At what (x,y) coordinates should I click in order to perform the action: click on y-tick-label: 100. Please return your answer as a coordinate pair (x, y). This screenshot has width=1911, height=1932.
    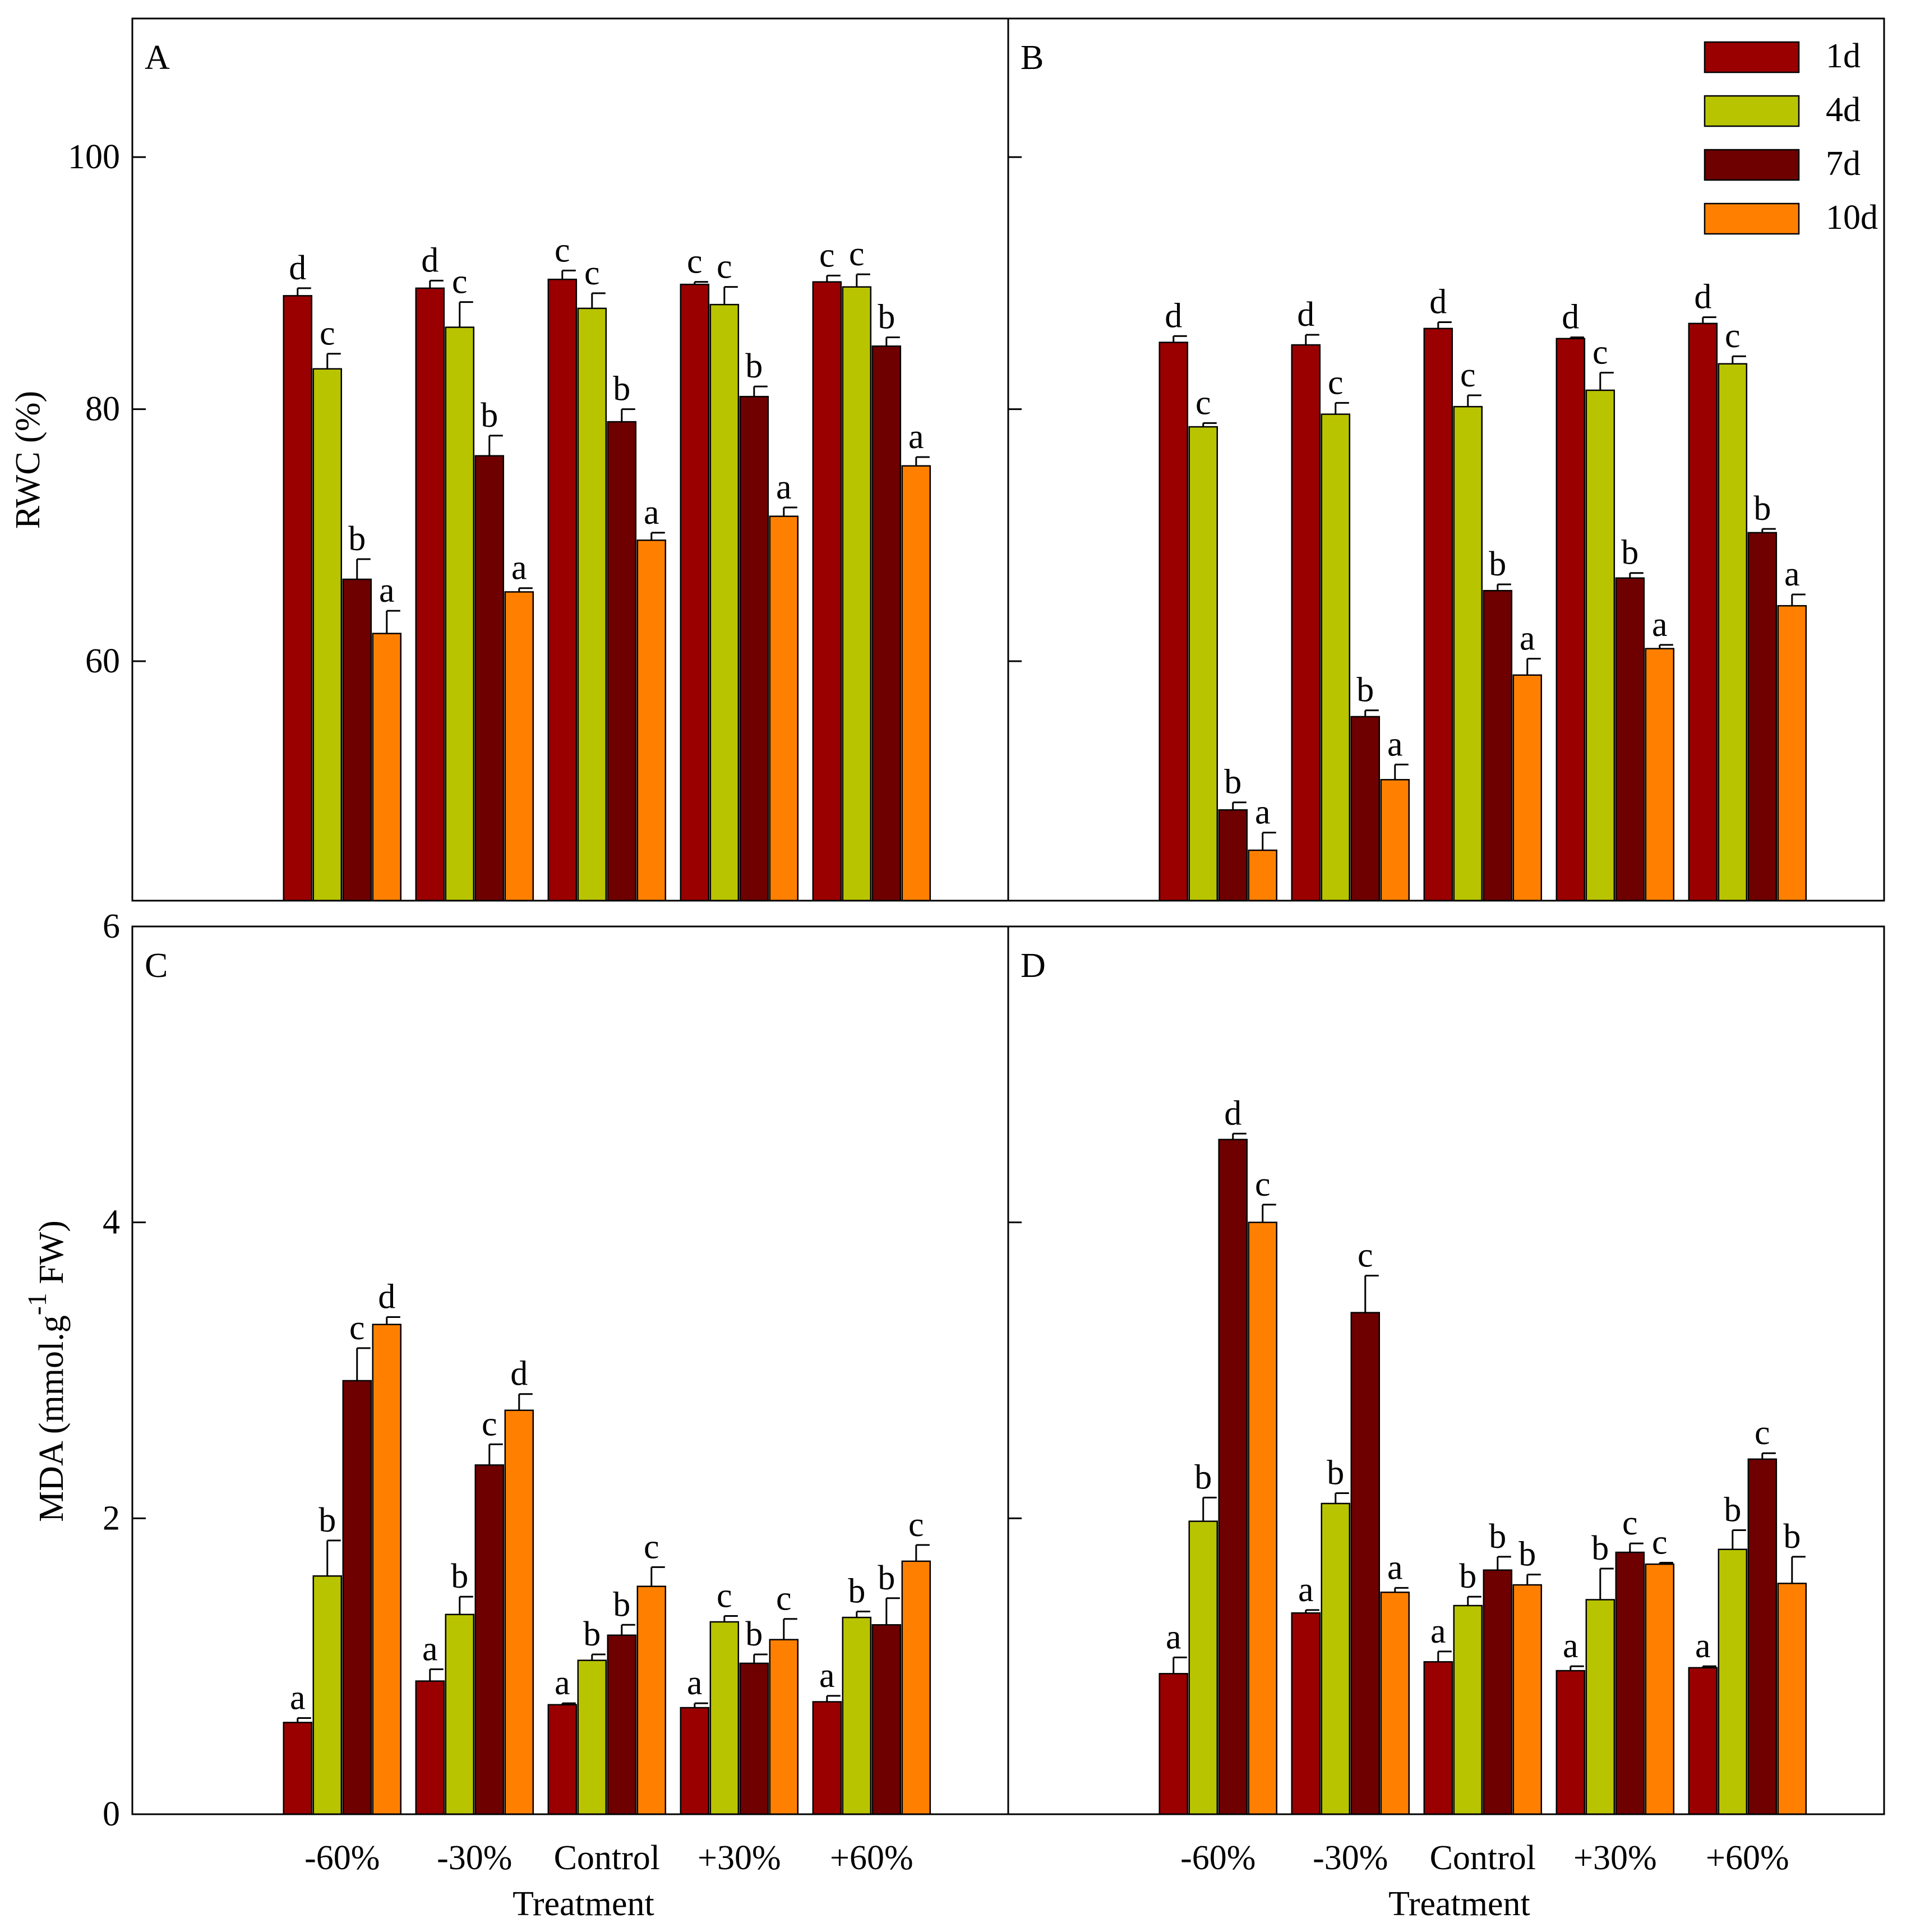
    Looking at the image, I should click on (94, 157).